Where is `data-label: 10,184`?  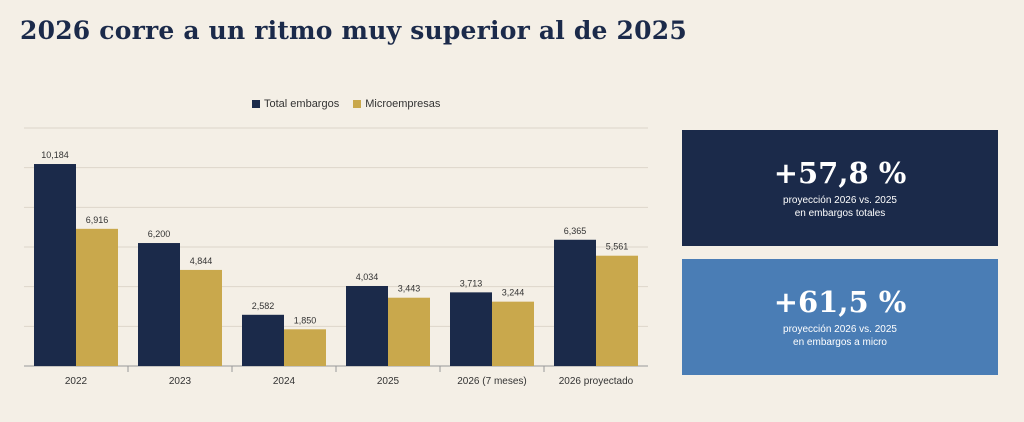
data-label: 10,184 is located at coordinates (55, 155).